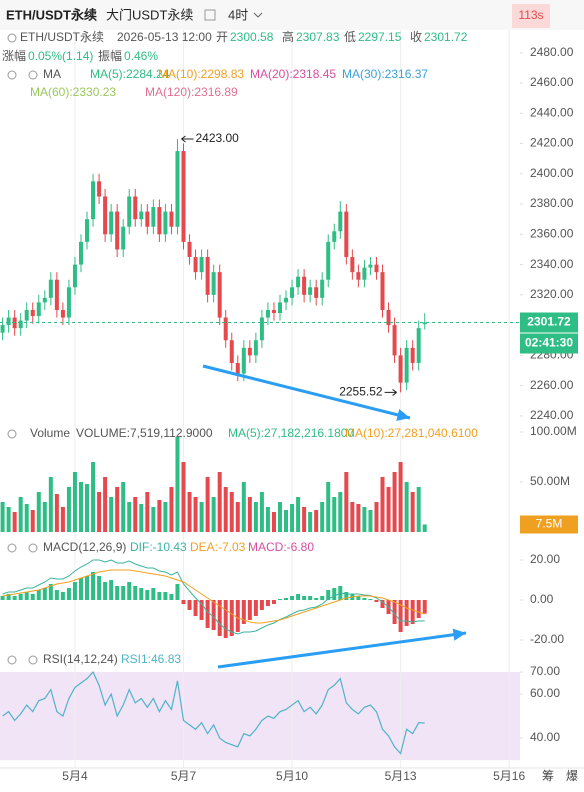 The width and height of the screenshot is (584, 792). I want to click on y-tick-label: 0.00, so click(542, 599).